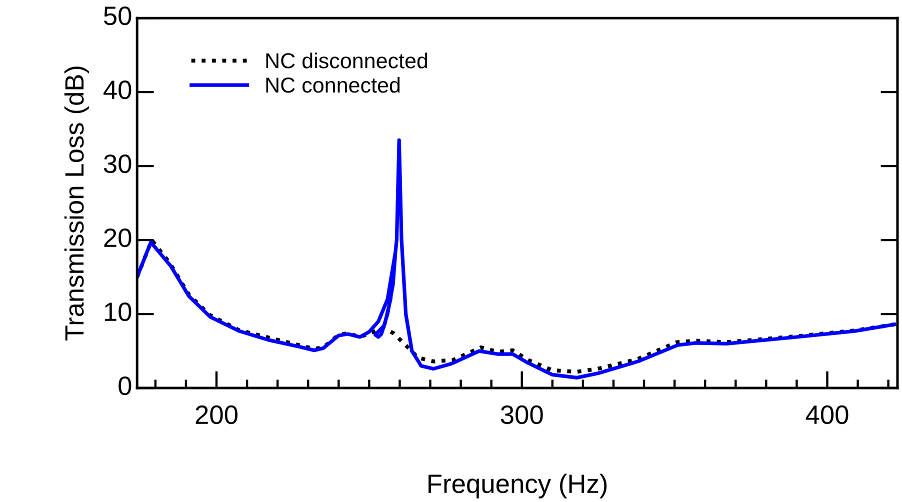  I want to click on legend-label: NC disconnected, so click(347, 60).